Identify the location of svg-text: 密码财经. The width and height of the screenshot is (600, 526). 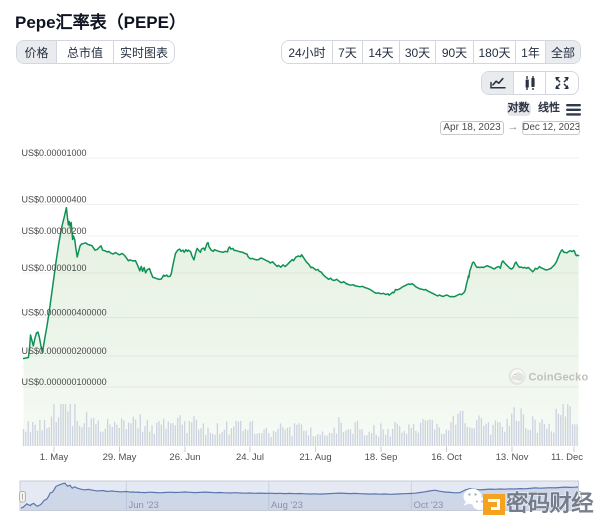
(550, 503).